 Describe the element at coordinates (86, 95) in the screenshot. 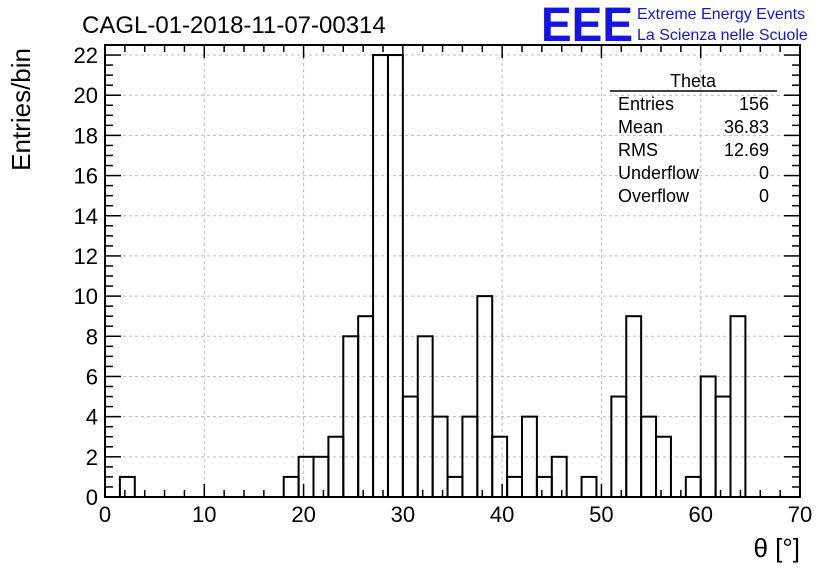

I see `y-tick-label: 20` at that location.